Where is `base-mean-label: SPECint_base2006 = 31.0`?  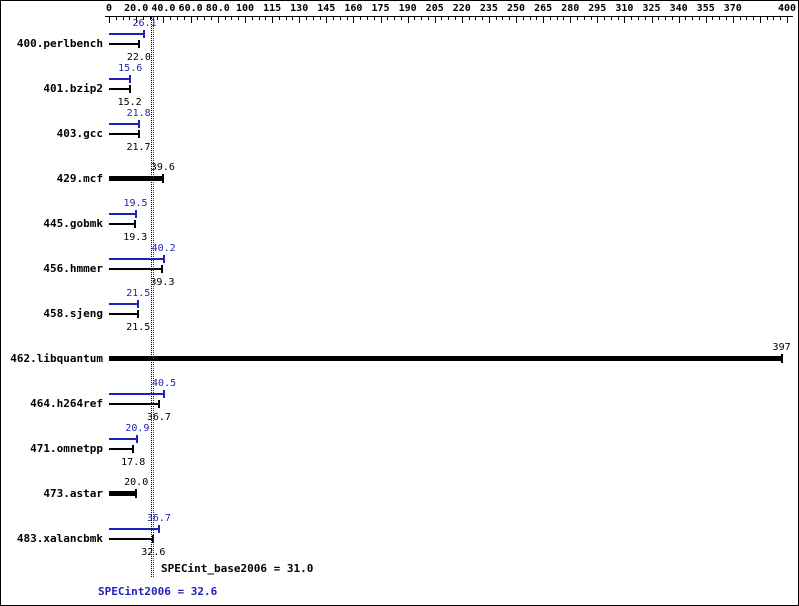 base-mean-label: SPECint_base2006 = 31.0 is located at coordinates (237, 568).